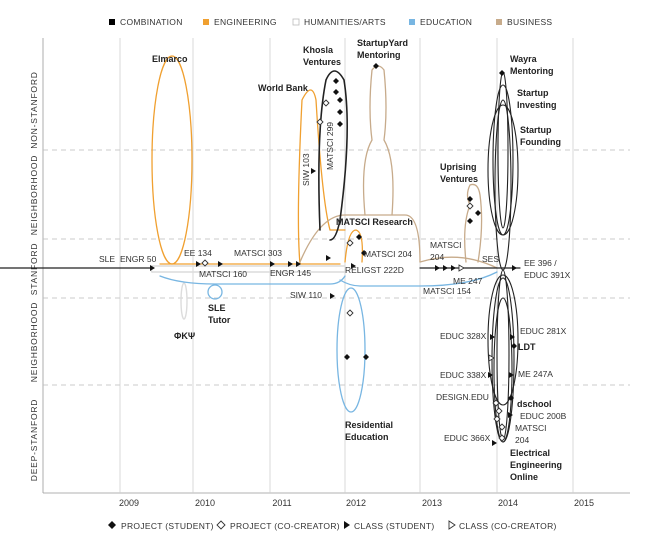  I want to click on legend-swatch-humanities, so click(296, 22).